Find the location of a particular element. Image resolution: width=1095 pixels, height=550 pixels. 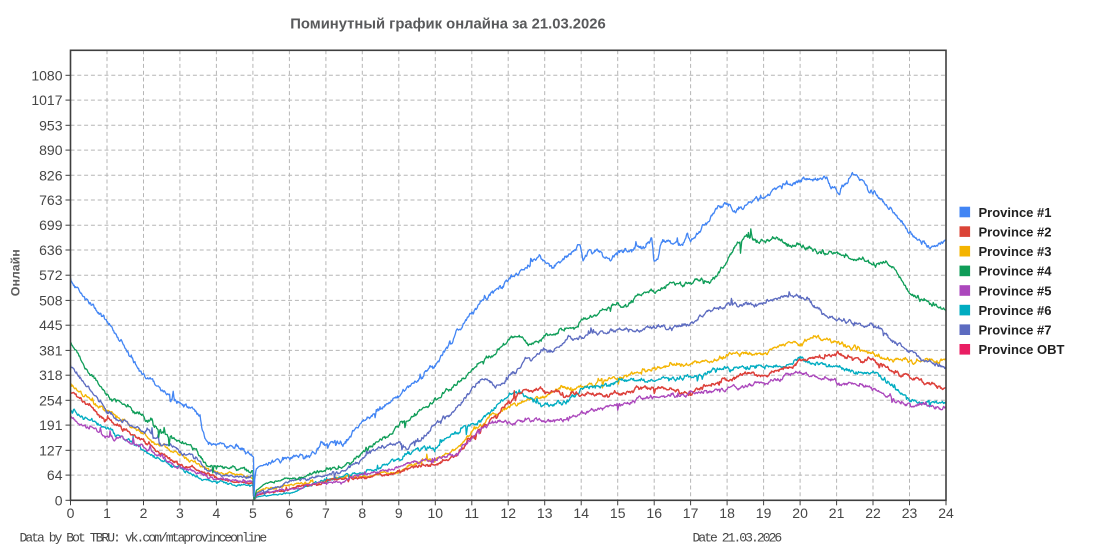

svg-text: 13 is located at coordinates (545, 513).